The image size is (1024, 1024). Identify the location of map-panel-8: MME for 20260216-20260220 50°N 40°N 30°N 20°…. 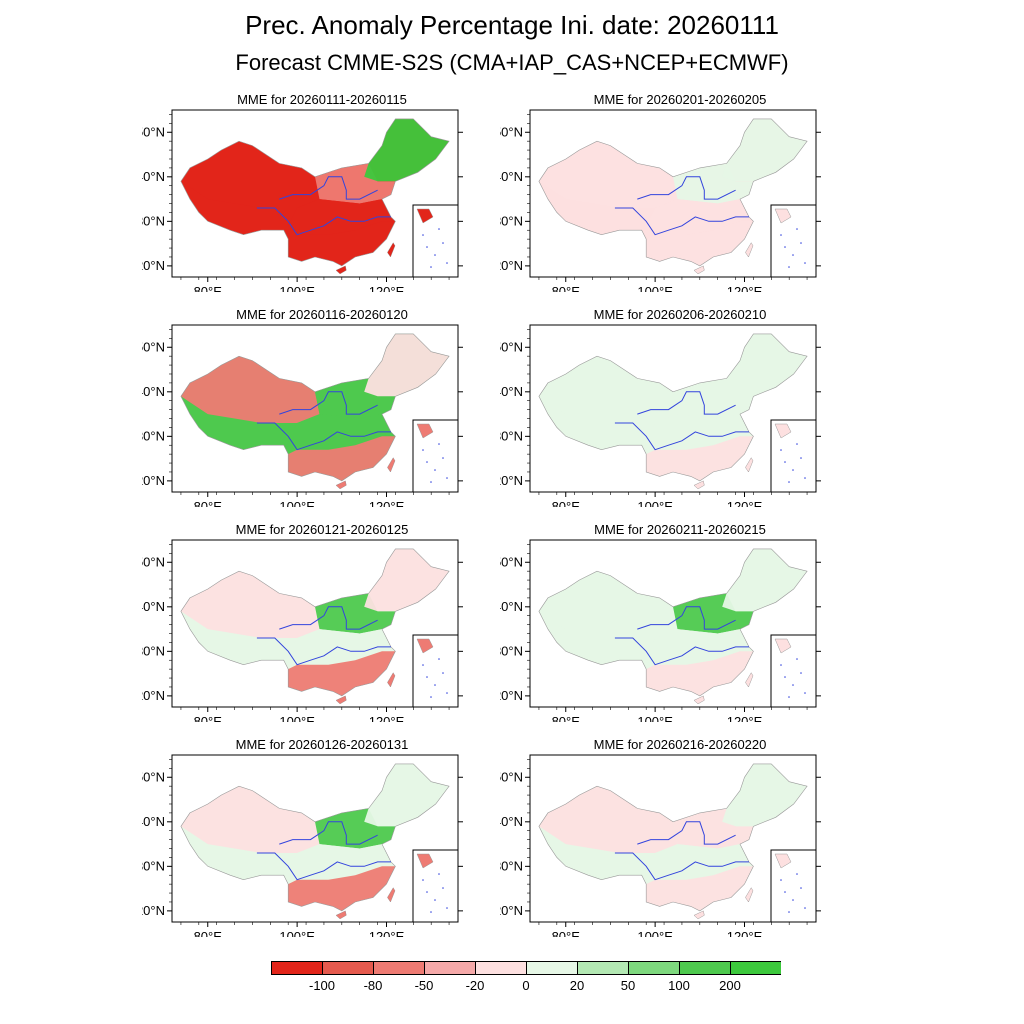
(680, 837).